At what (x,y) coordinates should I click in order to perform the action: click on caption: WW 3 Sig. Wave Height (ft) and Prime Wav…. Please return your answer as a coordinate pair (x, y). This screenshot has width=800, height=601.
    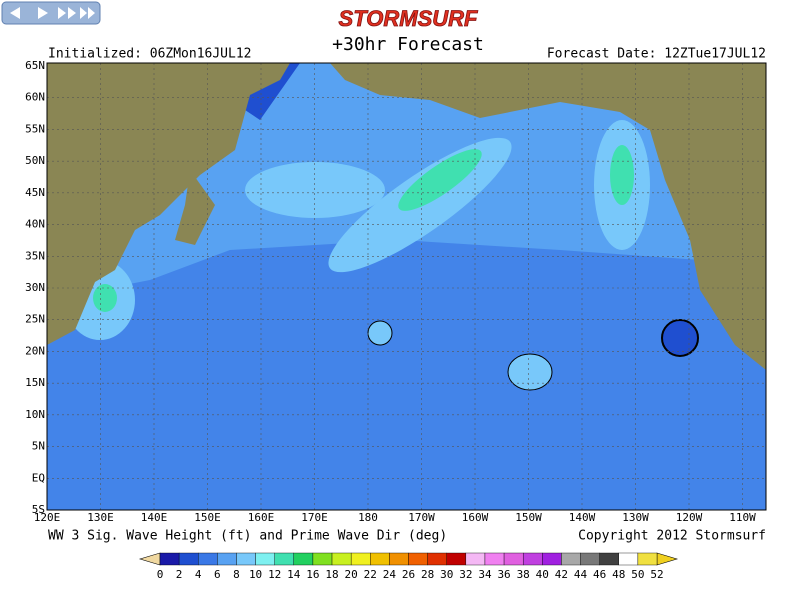
    Looking at the image, I should click on (247, 536).